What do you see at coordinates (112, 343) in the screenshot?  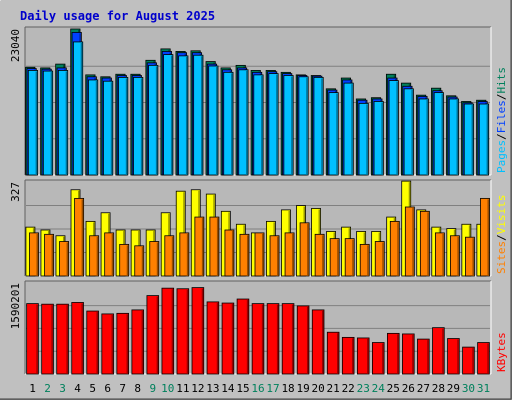 I see `bar-kbytes-day-6-shade` at bounding box center [112, 343].